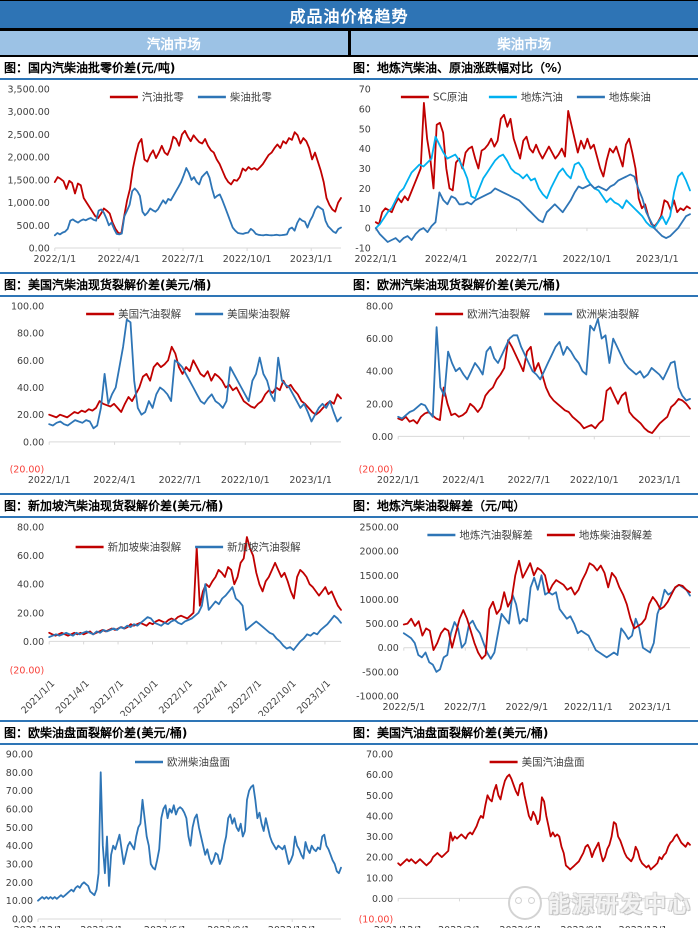 The width and height of the screenshot is (698, 928). What do you see at coordinates (450, 97) in the screenshot?
I see `svg-text: SC原油` at bounding box center [450, 97].